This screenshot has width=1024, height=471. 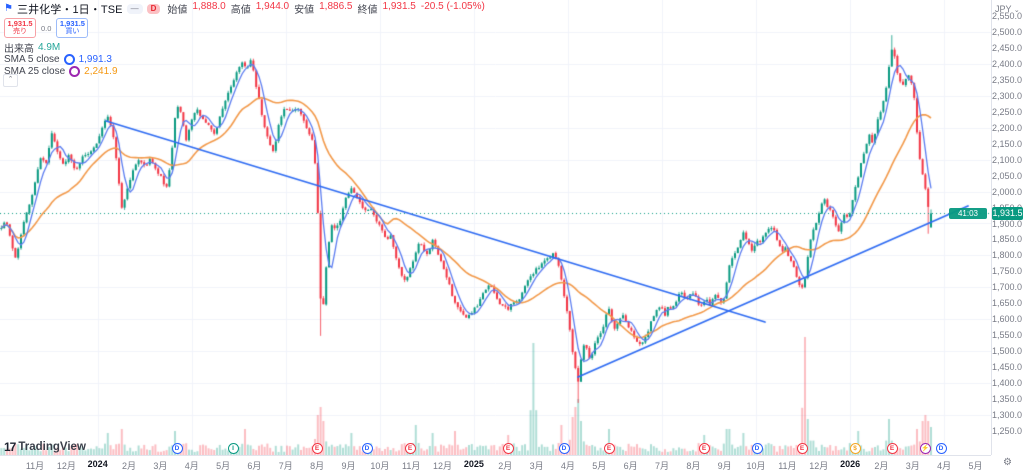 What do you see at coordinates (272, 6) in the screenshot?
I see `high-value: 1,944.0` at bounding box center [272, 6].